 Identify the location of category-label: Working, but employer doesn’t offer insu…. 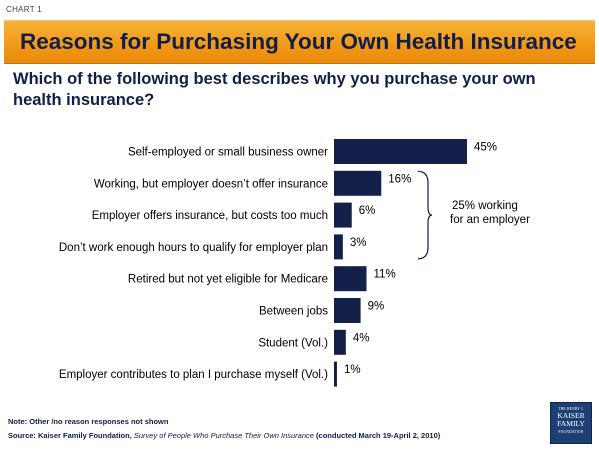
(211, 184).